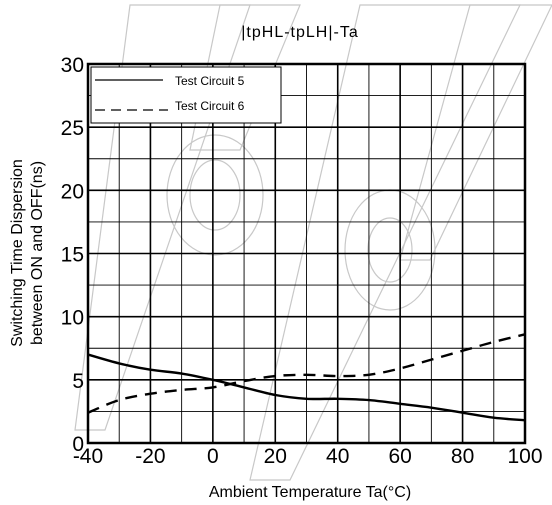 This screenshot has width=552, height=505. I want to click on y-tick-label: 30, so click(72, 65).